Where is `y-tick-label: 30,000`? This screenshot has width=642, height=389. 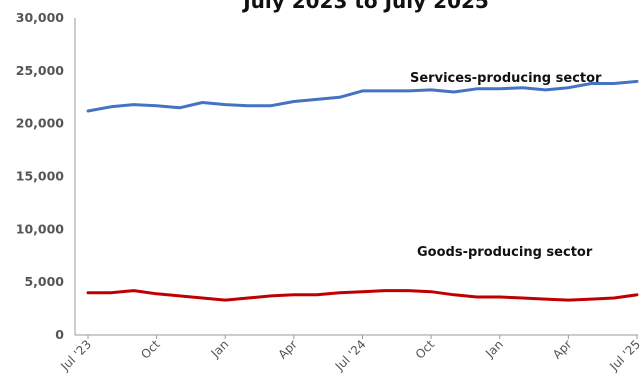 y-tick-label: 30,000 is located at coordinates (40, 17).